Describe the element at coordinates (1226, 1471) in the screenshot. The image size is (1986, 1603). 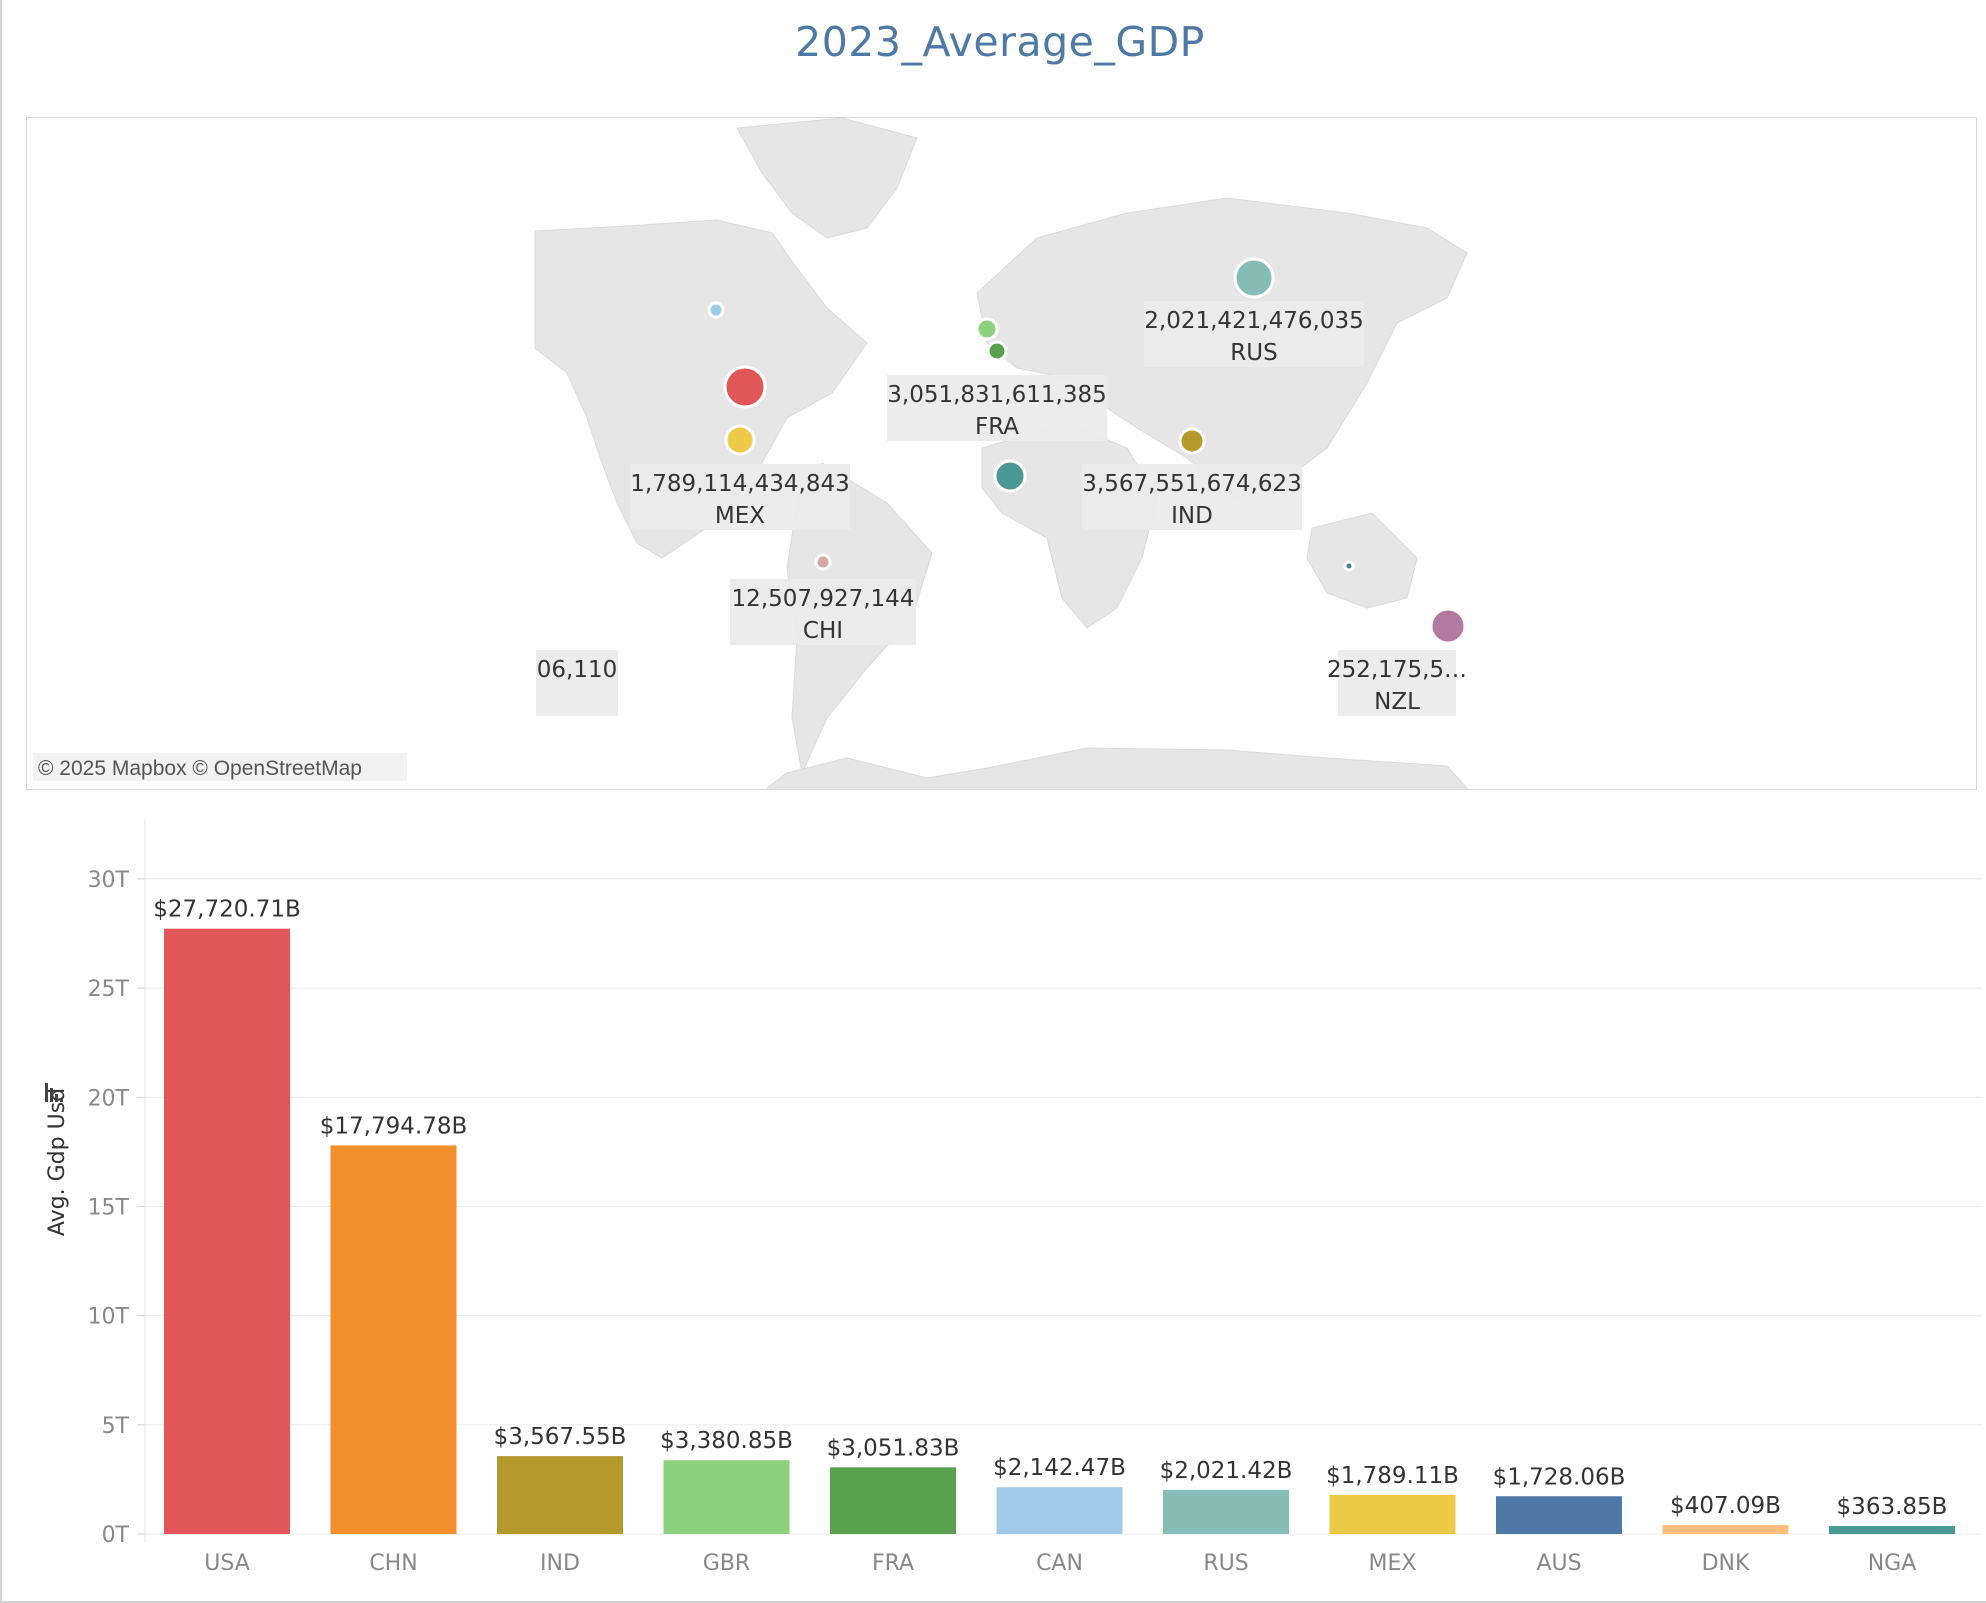
I see `data-label-rus: $2,021.42B` at that location.